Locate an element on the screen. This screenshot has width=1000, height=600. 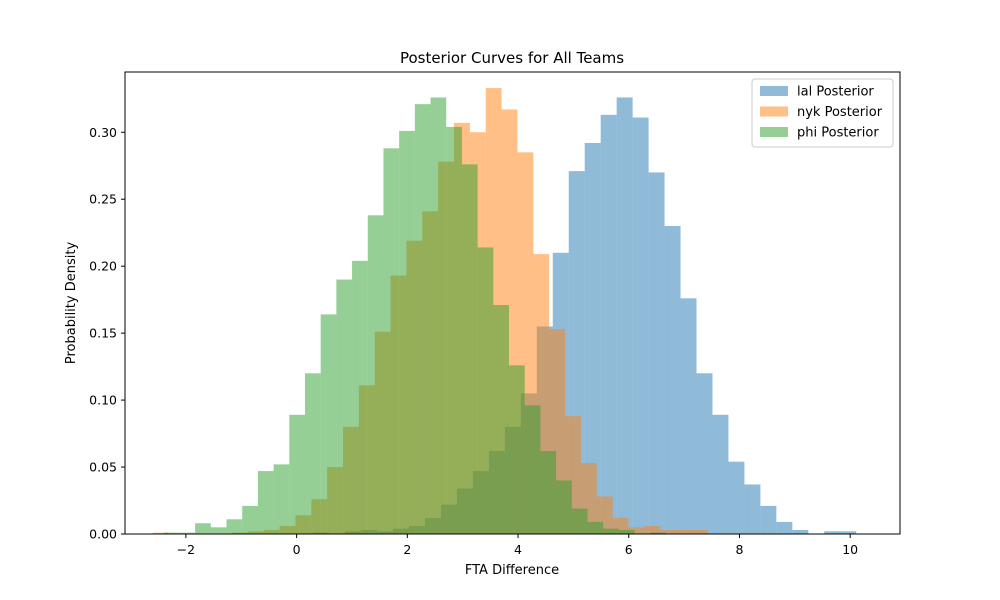
y-tick-label: 0.20 is located at coordinates (103, 266).